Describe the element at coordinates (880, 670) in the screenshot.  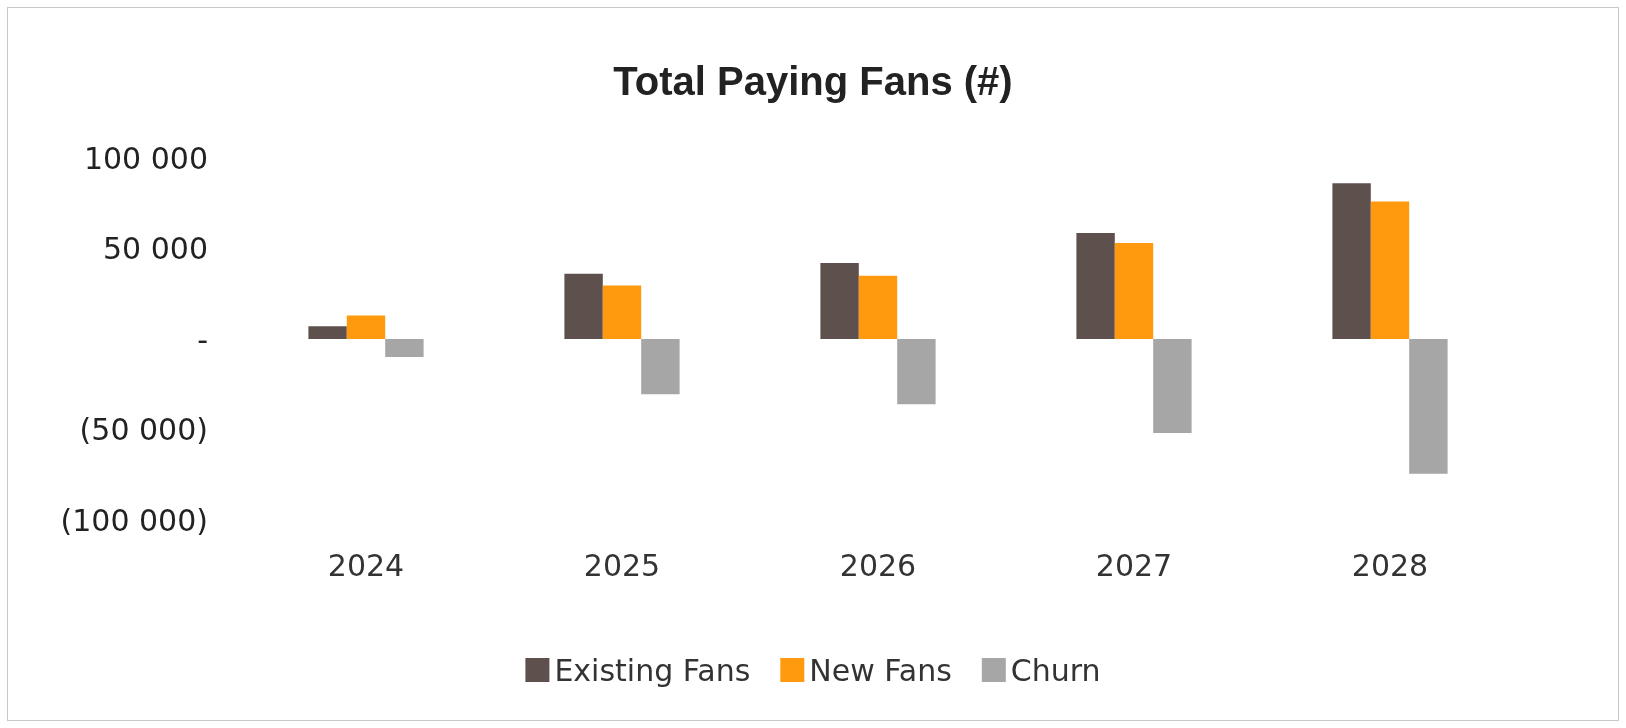
I see `legend-label: New Fans` at that location.